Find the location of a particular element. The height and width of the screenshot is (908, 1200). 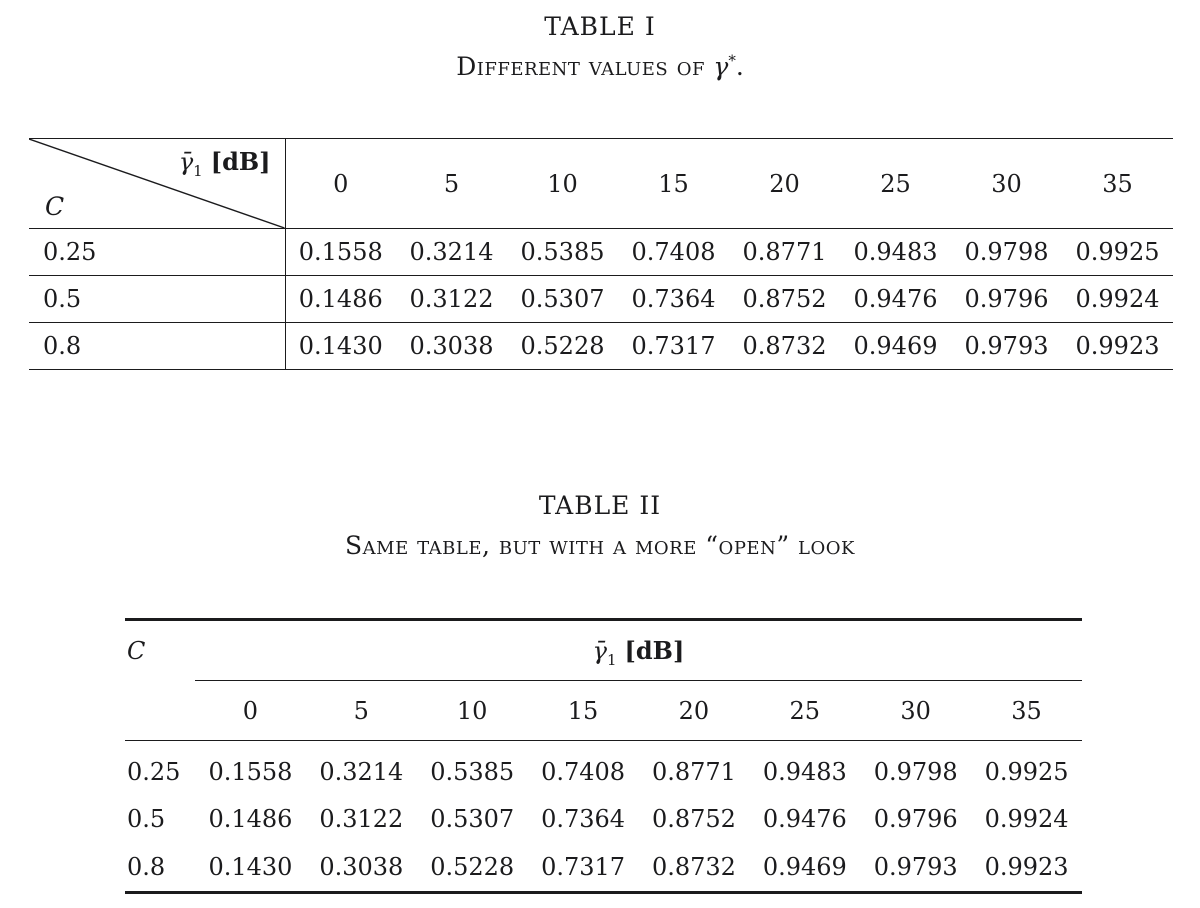

corner-cell: γ̄1 [dB] C is located at coordinates (157, 183).